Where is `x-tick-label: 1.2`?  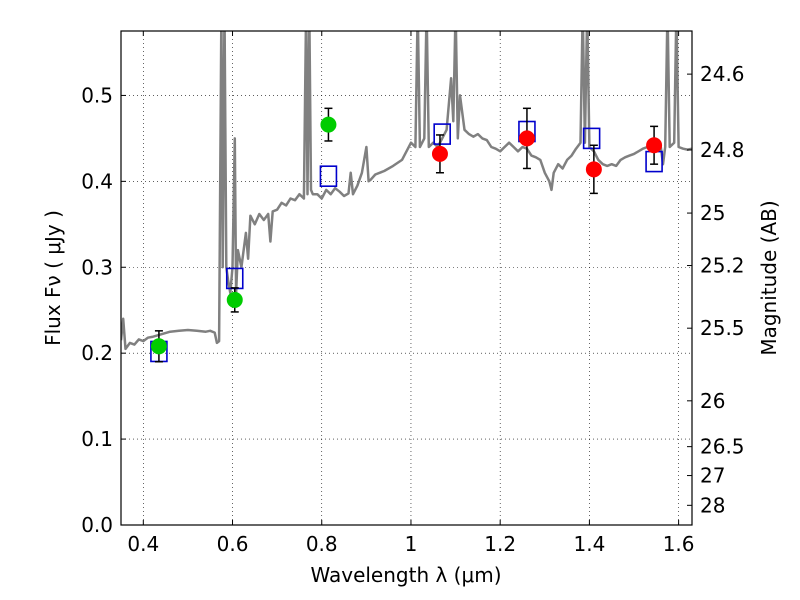
x-tick-label: 1.2 is located at coordinates (500, 544).